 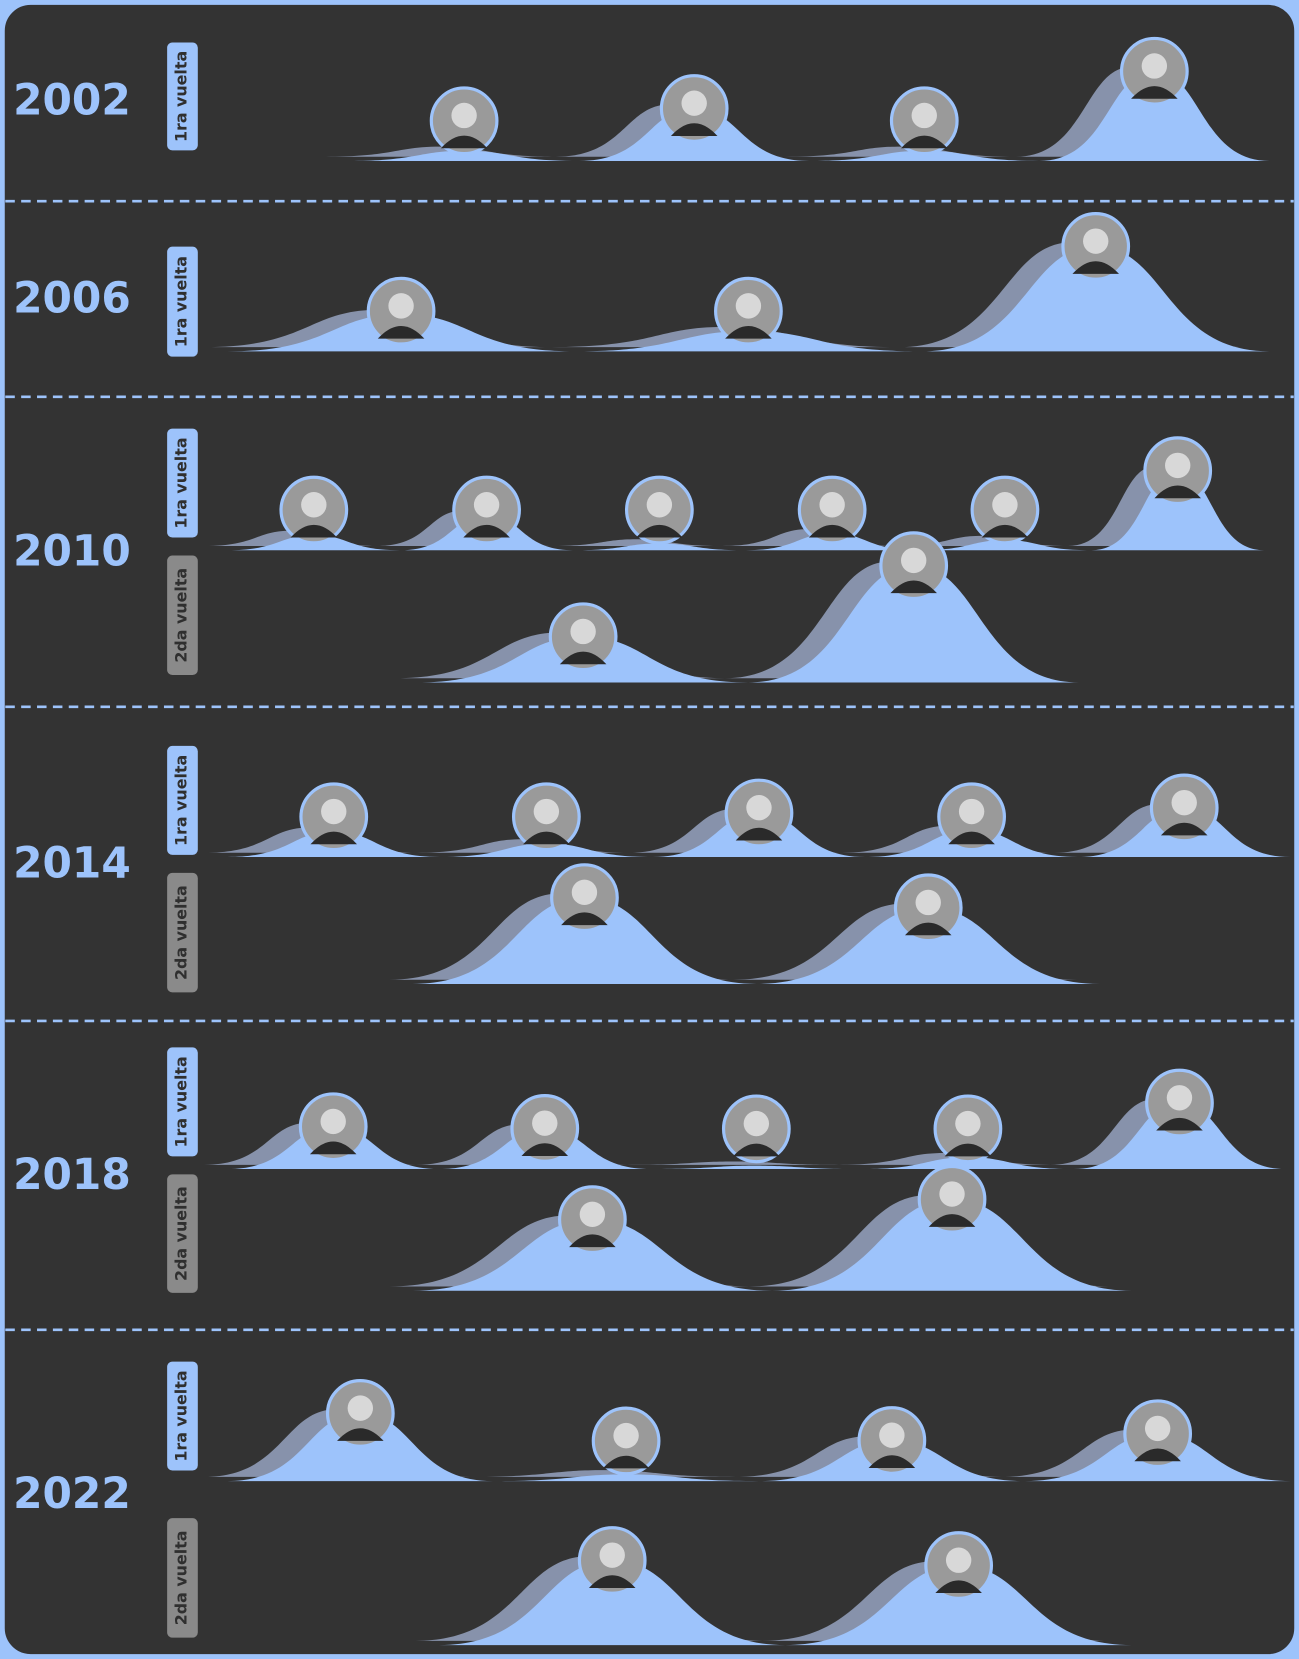 What do you see at coordinates (72, 550) in the screenshot?
I see `year-label: 2010` at bounding box center [72, 550].